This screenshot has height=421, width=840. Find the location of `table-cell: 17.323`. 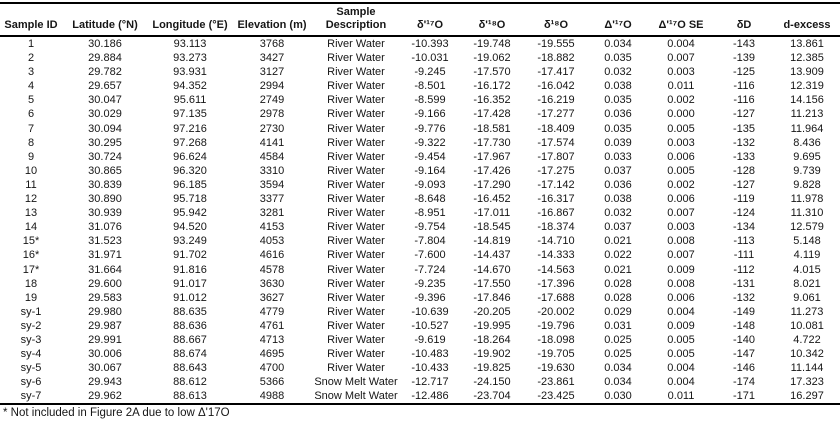

table-cell: 17.323 is located at coordinates (807, 382).